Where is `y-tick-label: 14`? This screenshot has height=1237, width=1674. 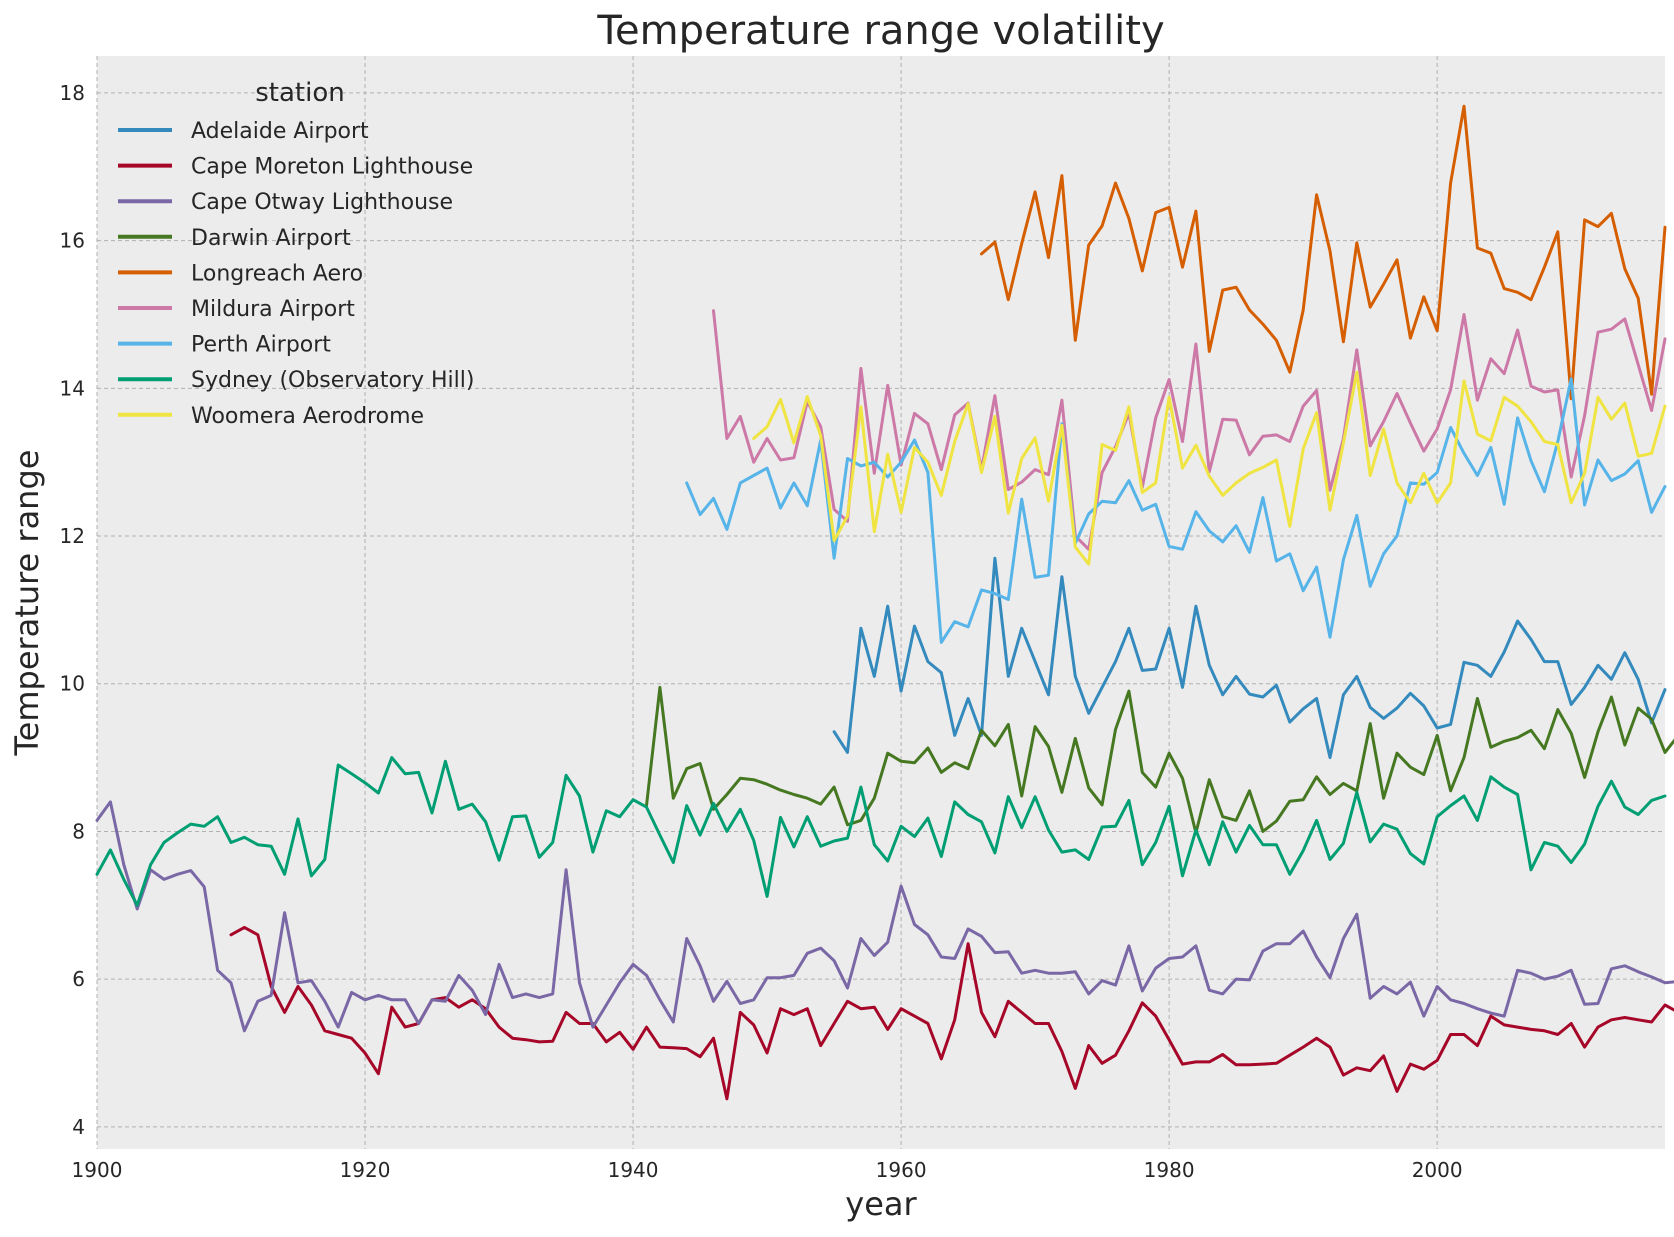
y-tick-label: 14 is located at coordinates (72, 388).